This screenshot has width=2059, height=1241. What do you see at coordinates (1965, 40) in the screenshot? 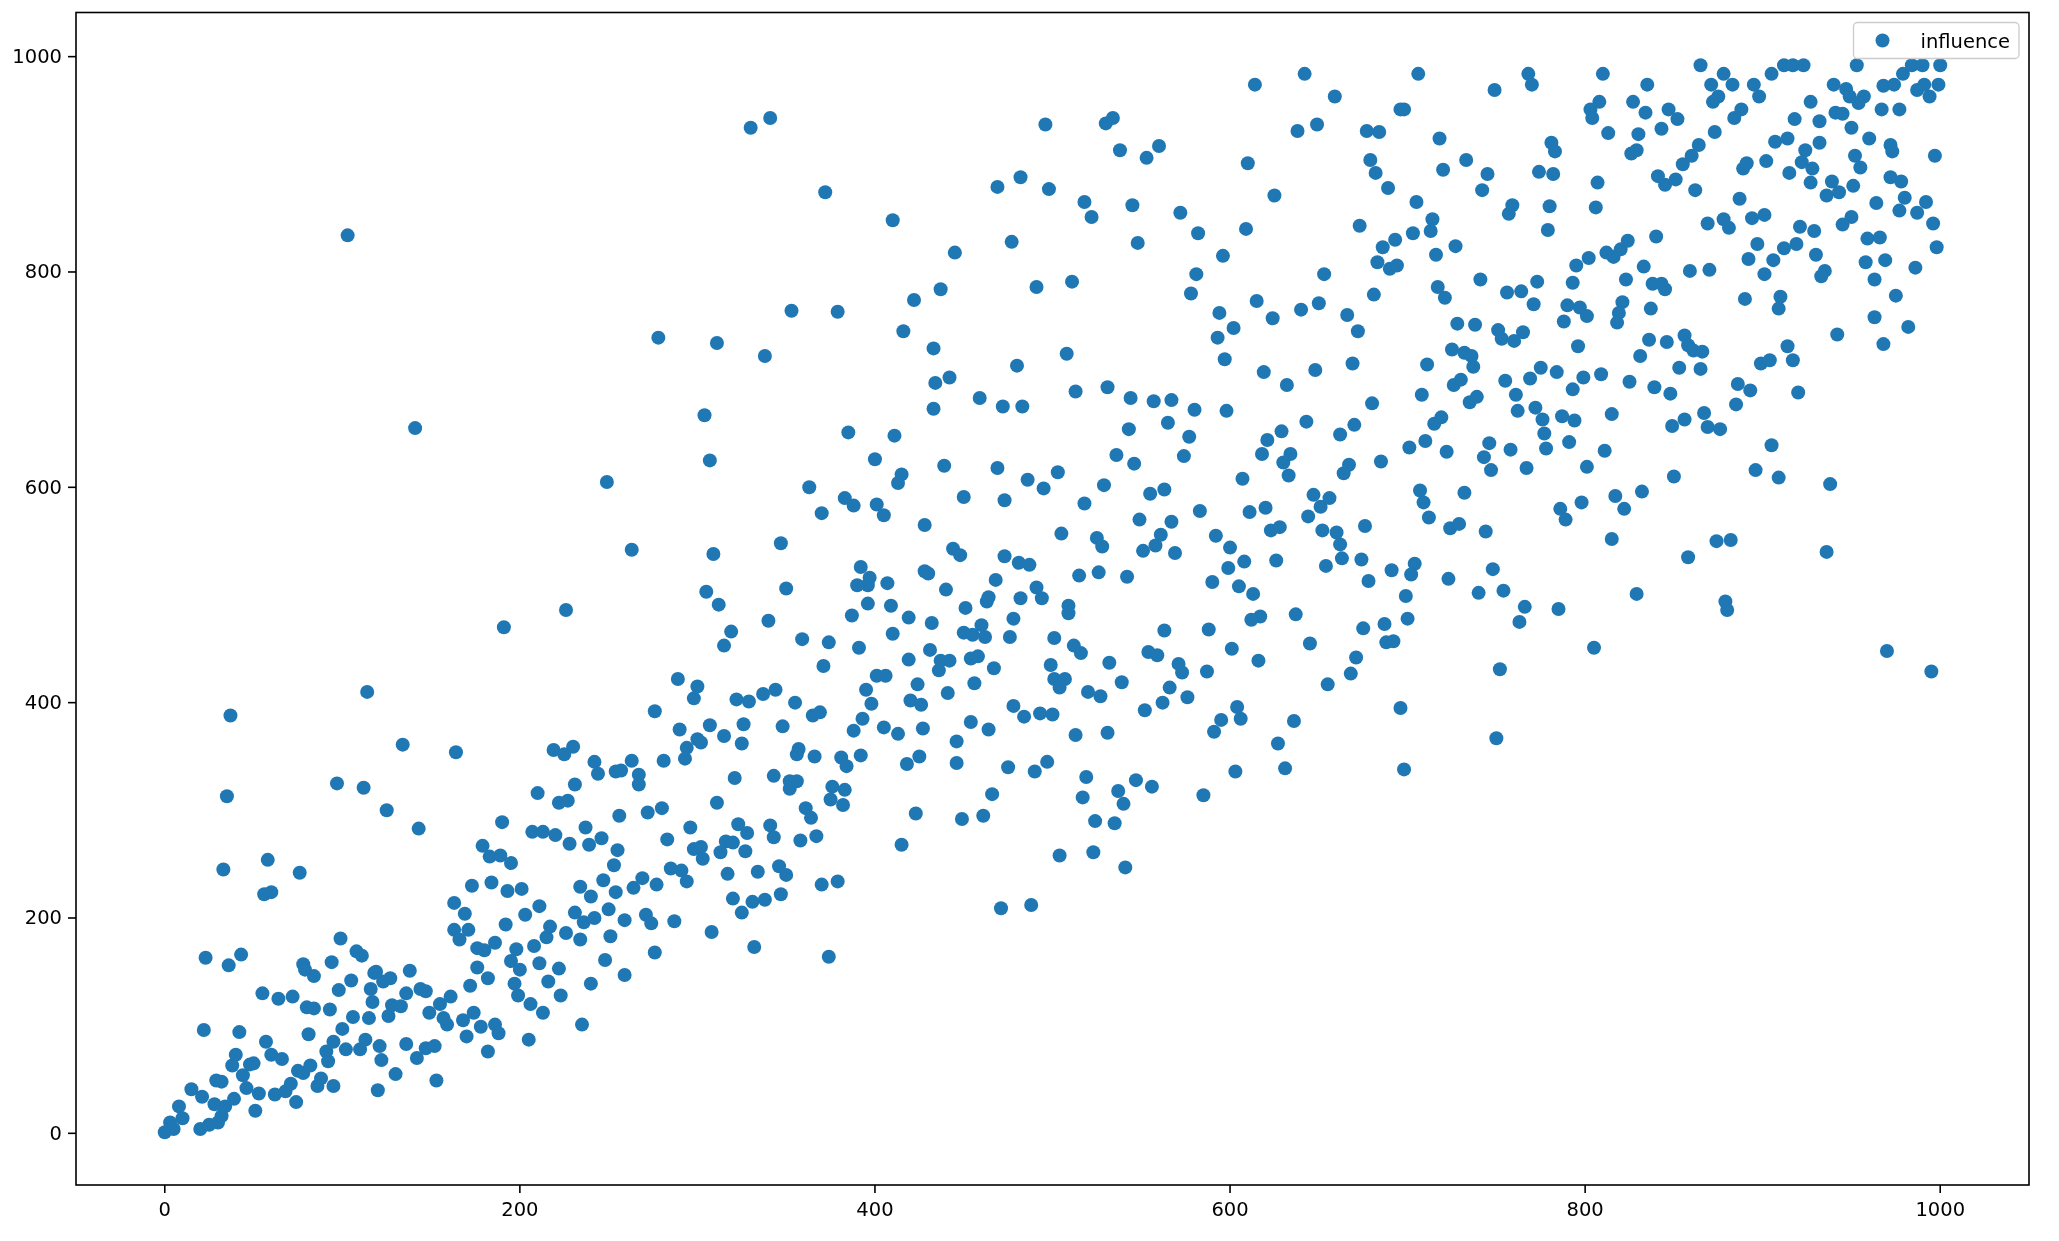
I see `legend-label: influence` at bounding box center [1965, 40].